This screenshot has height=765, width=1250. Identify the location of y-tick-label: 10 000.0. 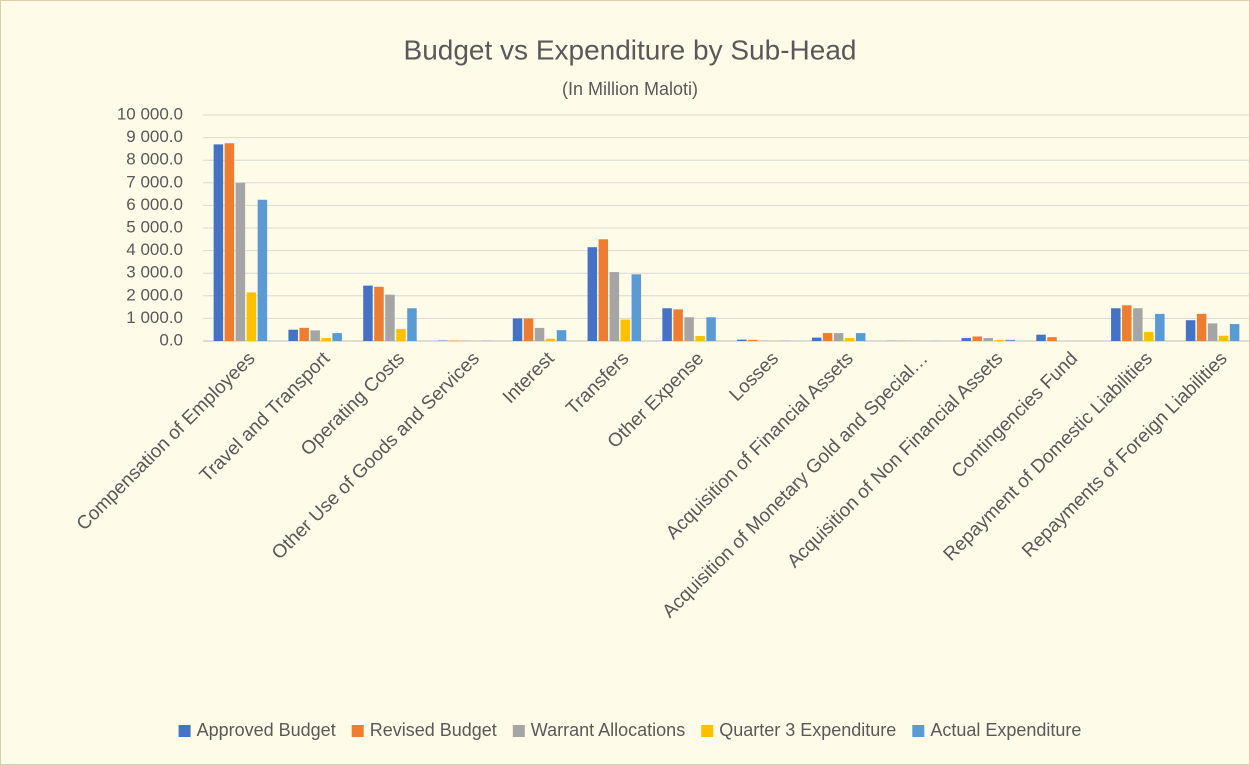
(150, 113).